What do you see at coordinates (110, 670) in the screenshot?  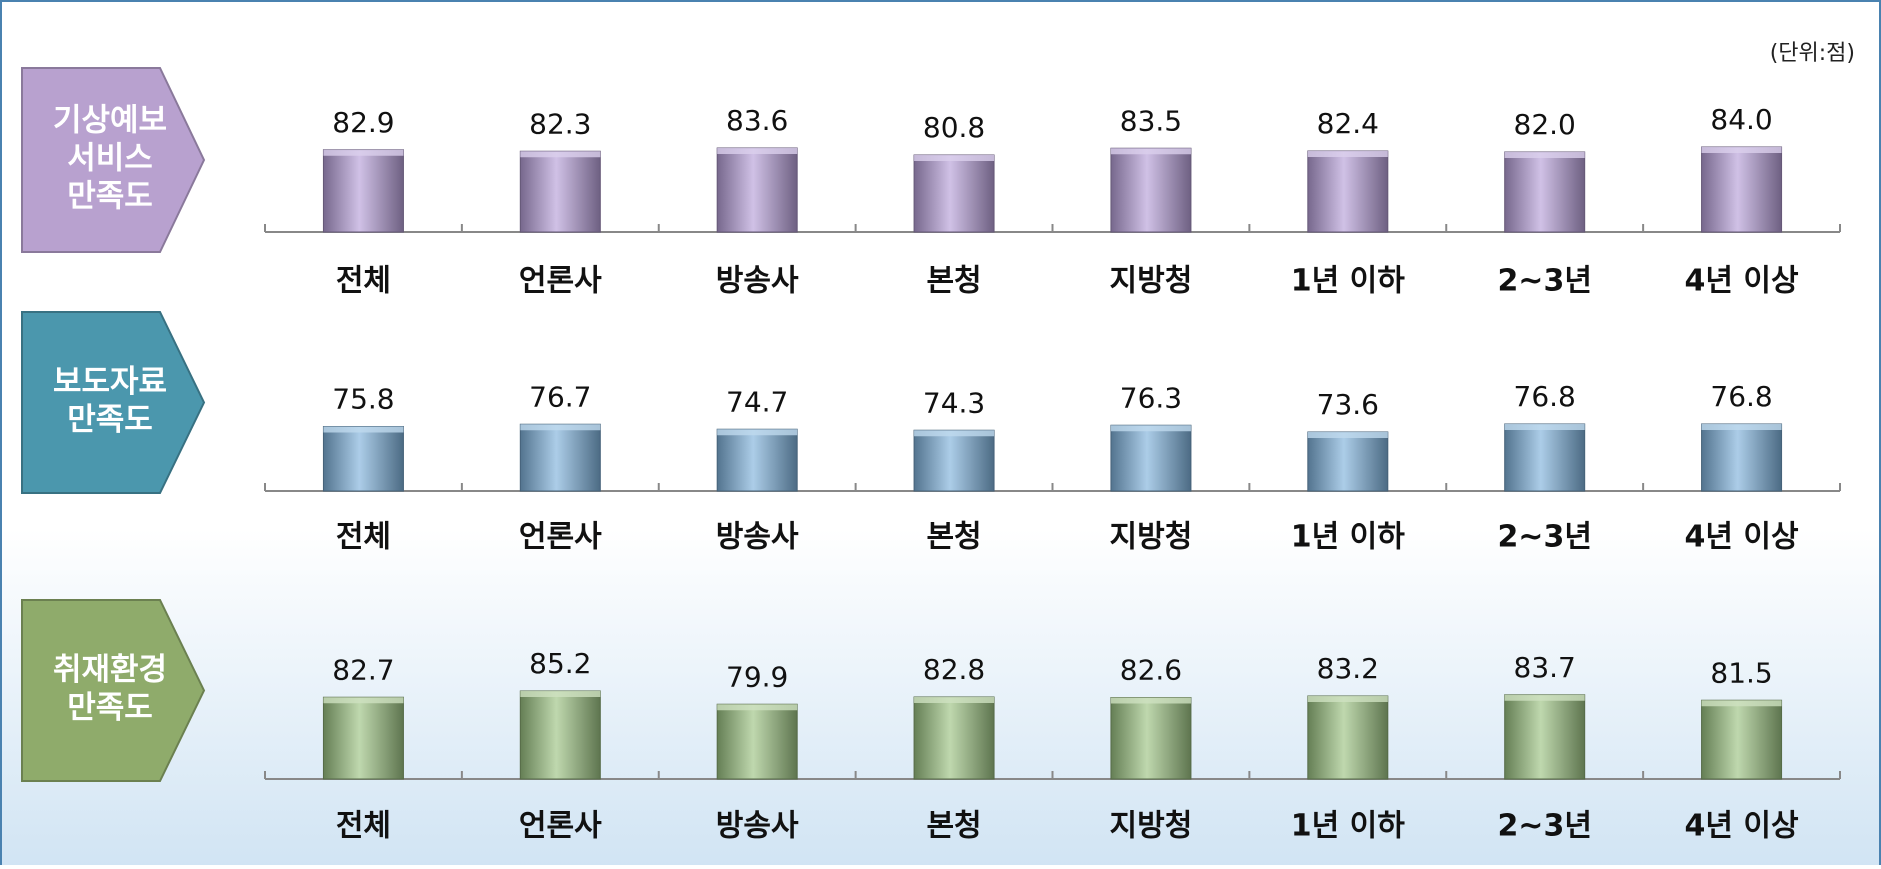 I see `panel-label: 취재환경` at bounding box center [110, 670].